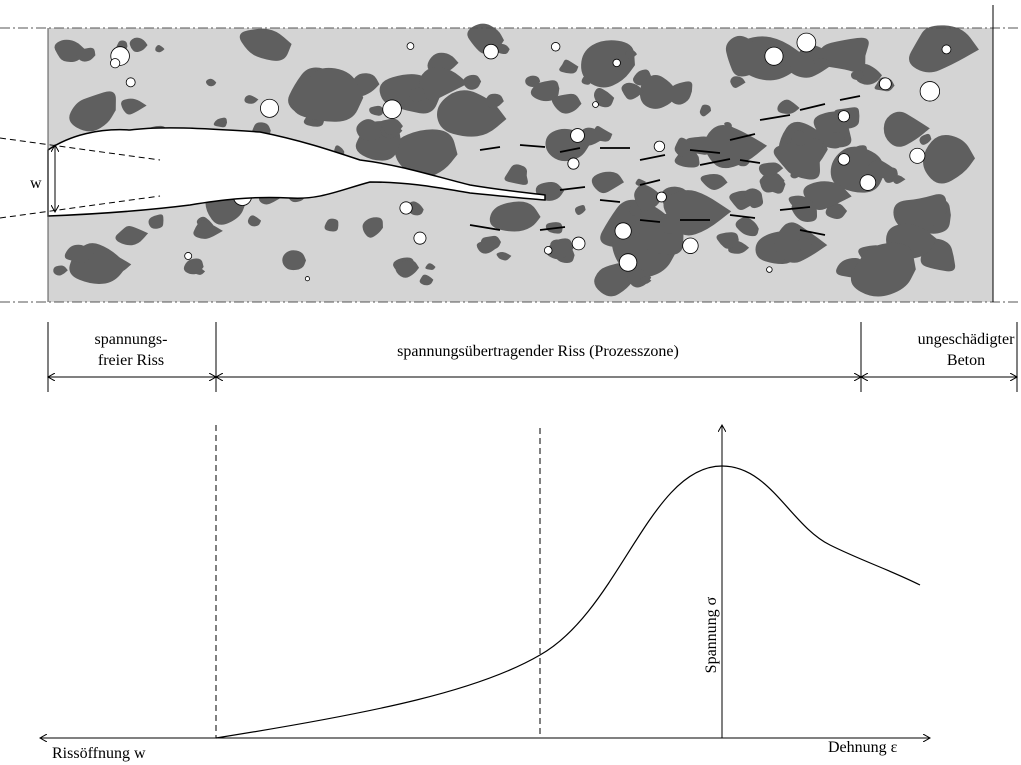  I want to click on y-axis-label: Spannung σ, so click(711, 634).